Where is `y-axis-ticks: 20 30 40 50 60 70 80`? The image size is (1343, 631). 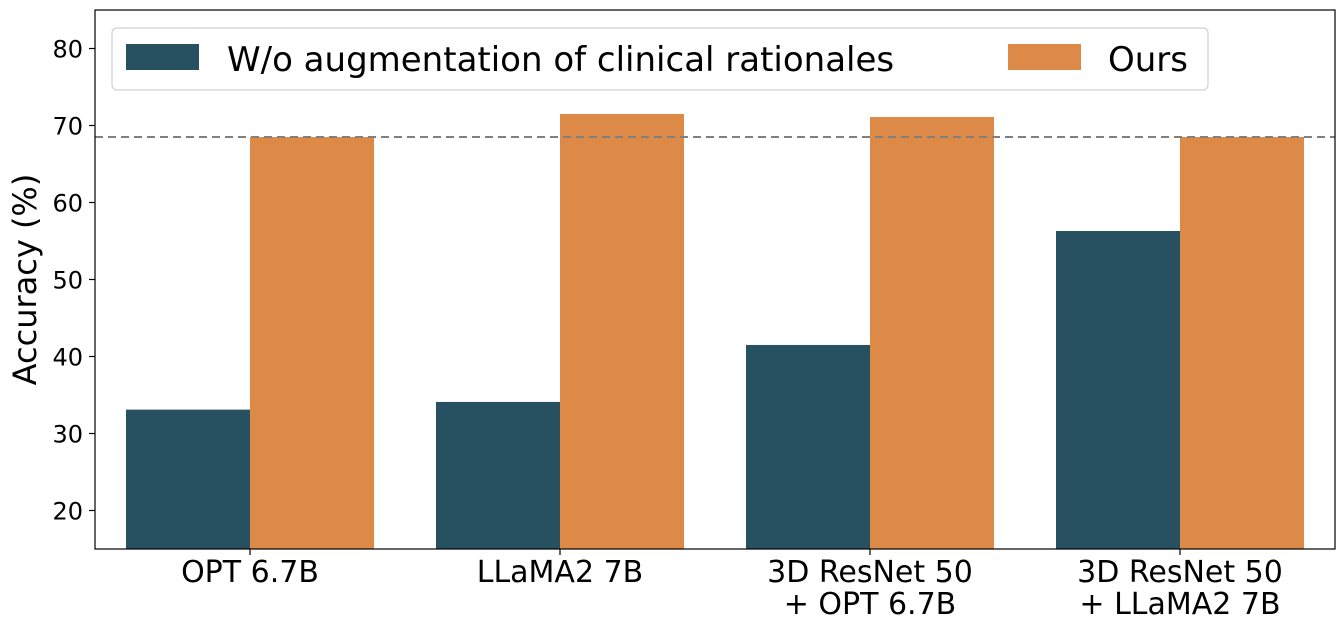
y-axis-ticks: 20 30 40 50 60 70 80 is located at coordinates (73, 281).